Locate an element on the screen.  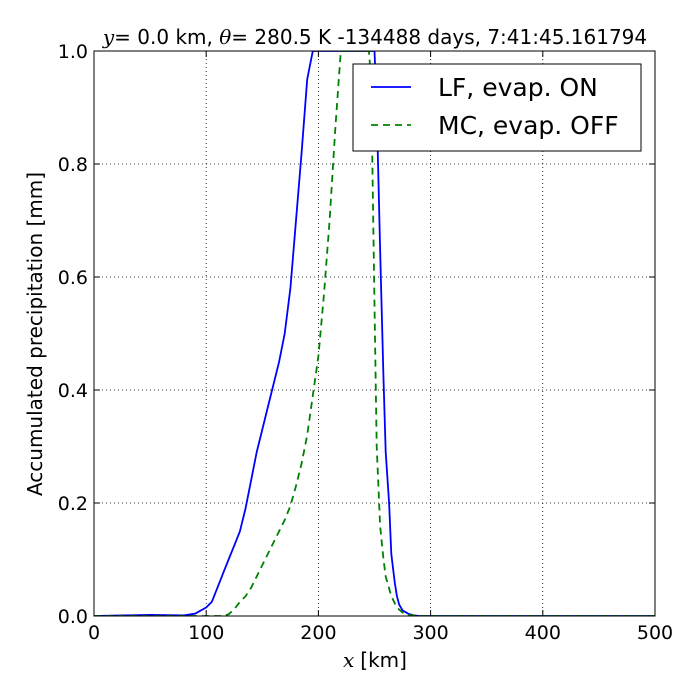
x-axis-label: x [km] is located at coordinates (375, 660).